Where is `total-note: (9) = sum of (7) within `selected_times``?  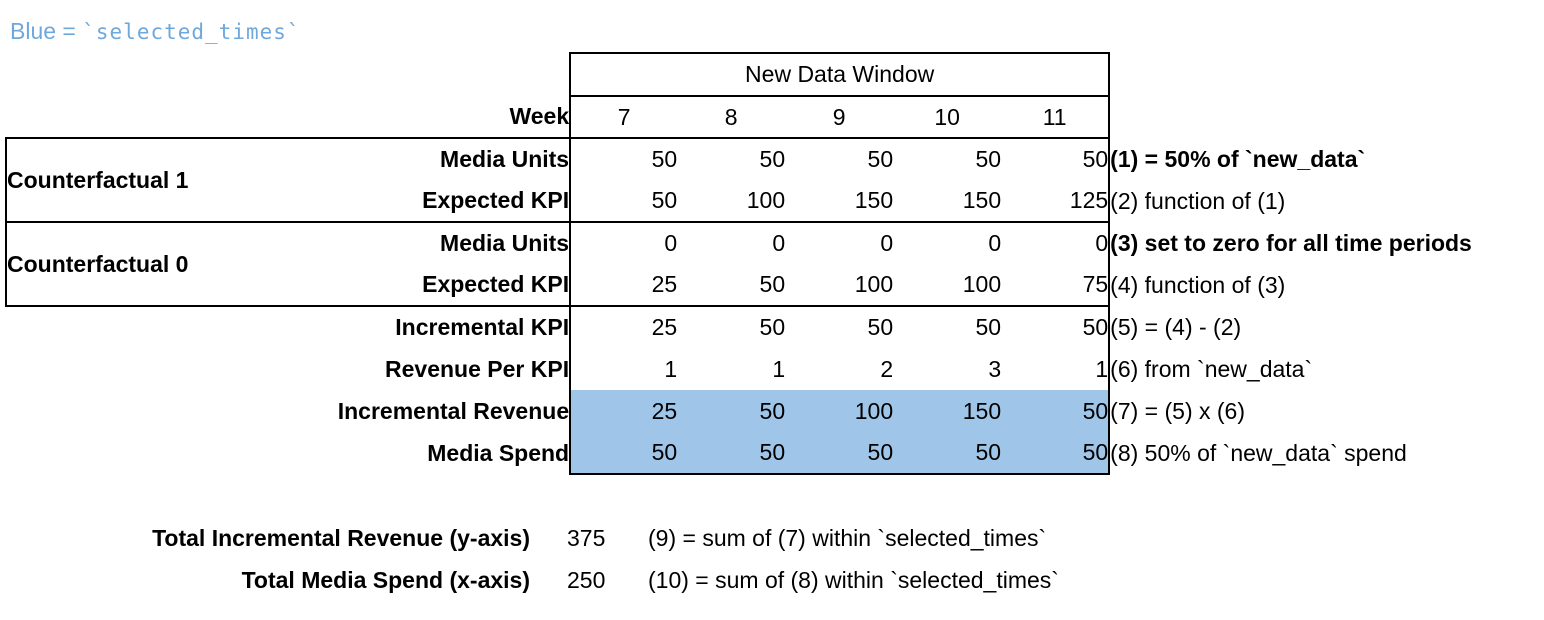
total-note: (9) = sum of (7) within `selected_times` is located at coordinates (847, 538).